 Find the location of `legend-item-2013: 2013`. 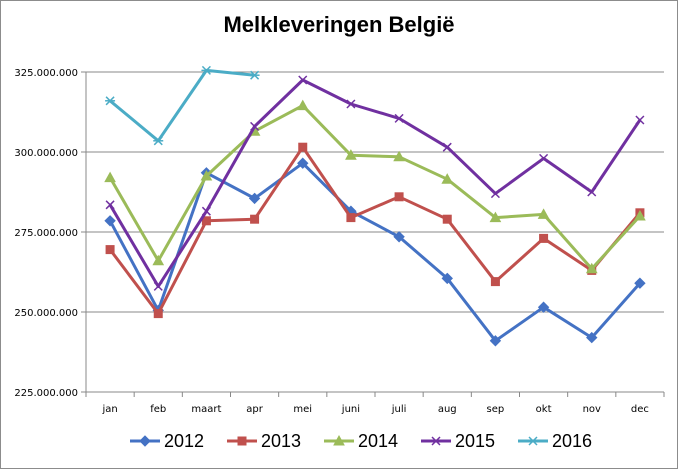

legend-item-2013: 2013 is located at coordinates (264, 441).